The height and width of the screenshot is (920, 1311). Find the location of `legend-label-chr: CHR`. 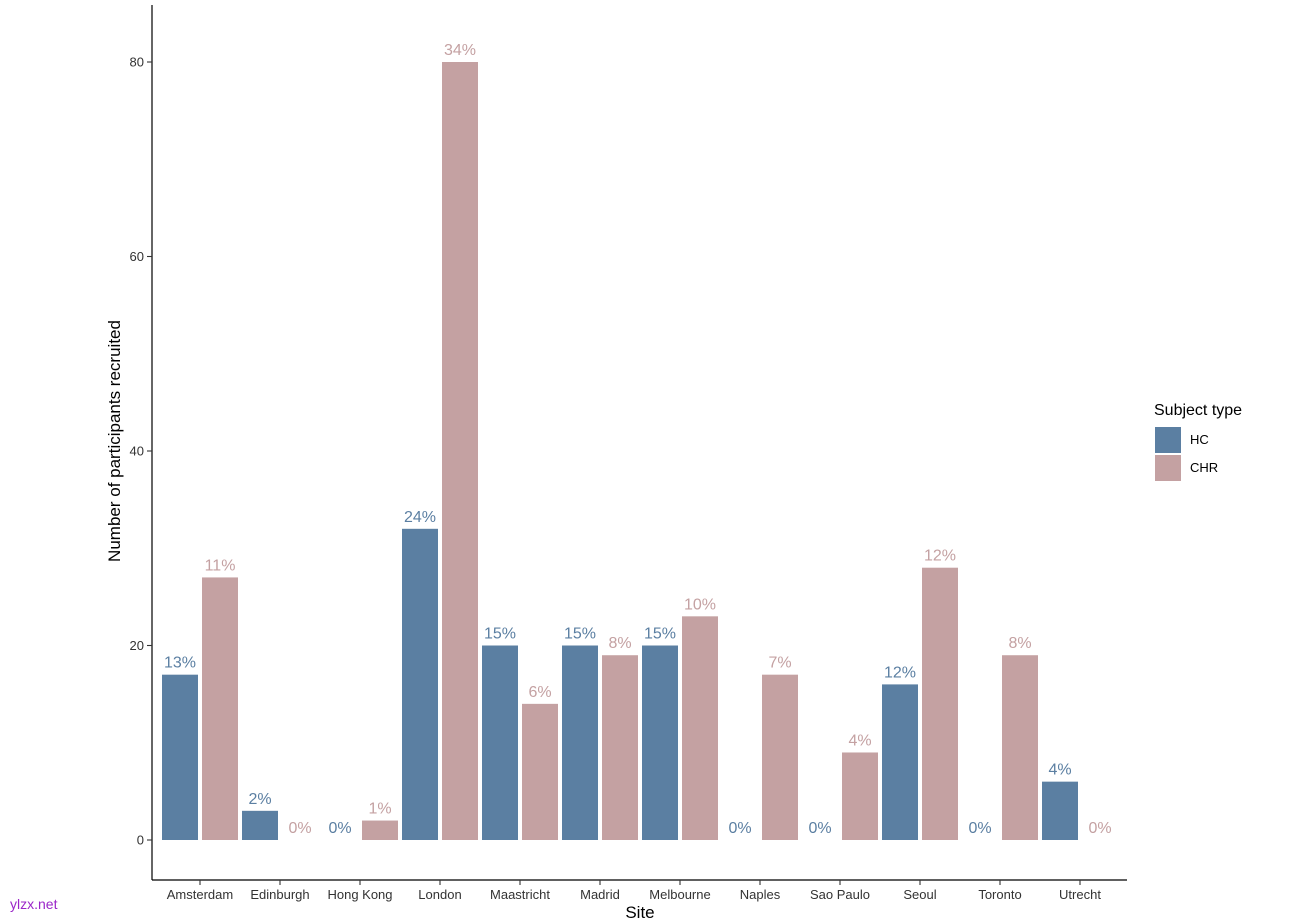

legend-label-chr: CHR is located at coordinates (1204, 467).